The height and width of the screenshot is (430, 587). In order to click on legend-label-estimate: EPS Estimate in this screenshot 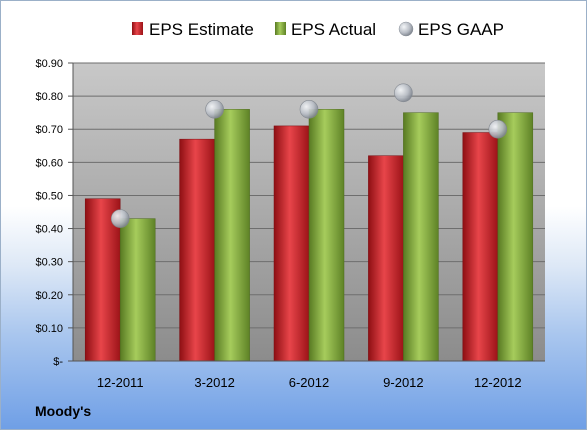, I will do `click(201, 29)`.